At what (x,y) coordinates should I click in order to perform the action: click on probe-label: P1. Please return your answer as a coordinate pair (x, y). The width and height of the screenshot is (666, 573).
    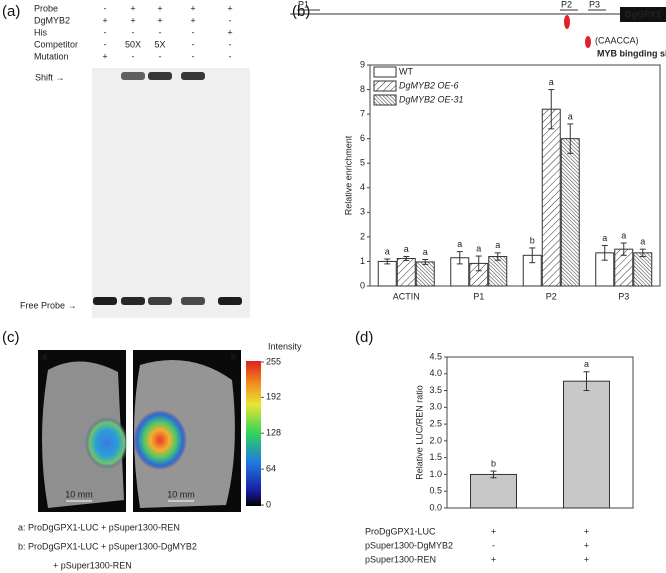
    Looking at the image, I should click on (303, 4).